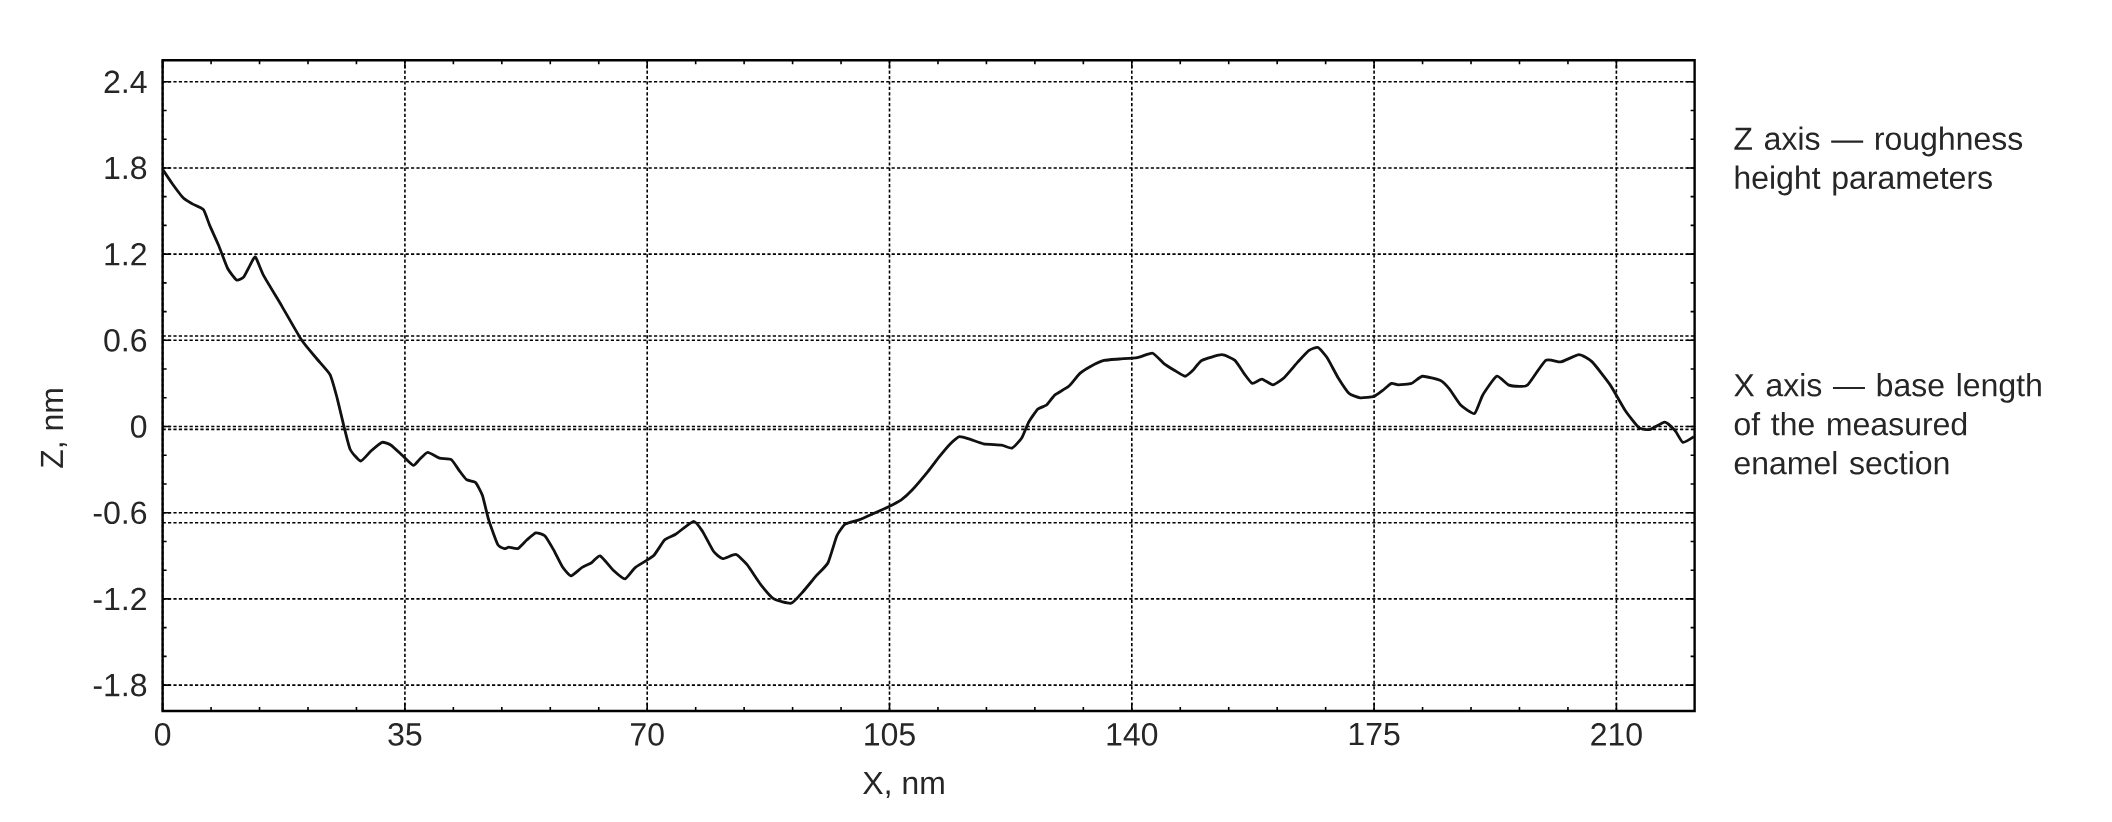  Describe the element at coordinates (1878, 161) in the screenshot. I see `text: Z axis — roughness height parameters` at that location.